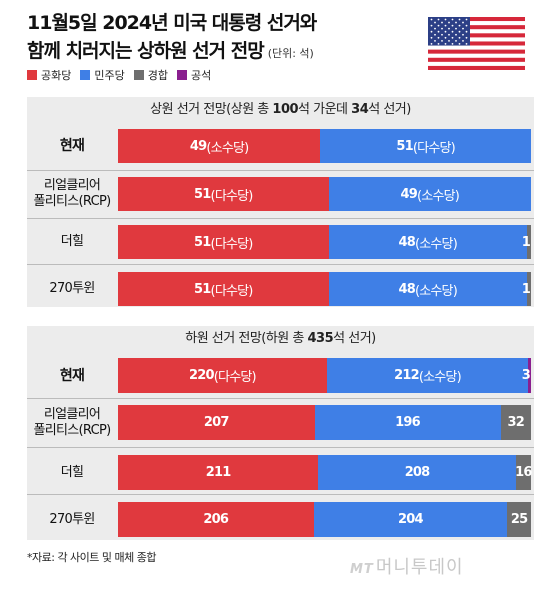  What do you see at coordinates (172, 23) in the screenshot?
I see `title-line-1: 11월5일 2024년 미국 대통령 선거와` at bounding box center [172, 23].